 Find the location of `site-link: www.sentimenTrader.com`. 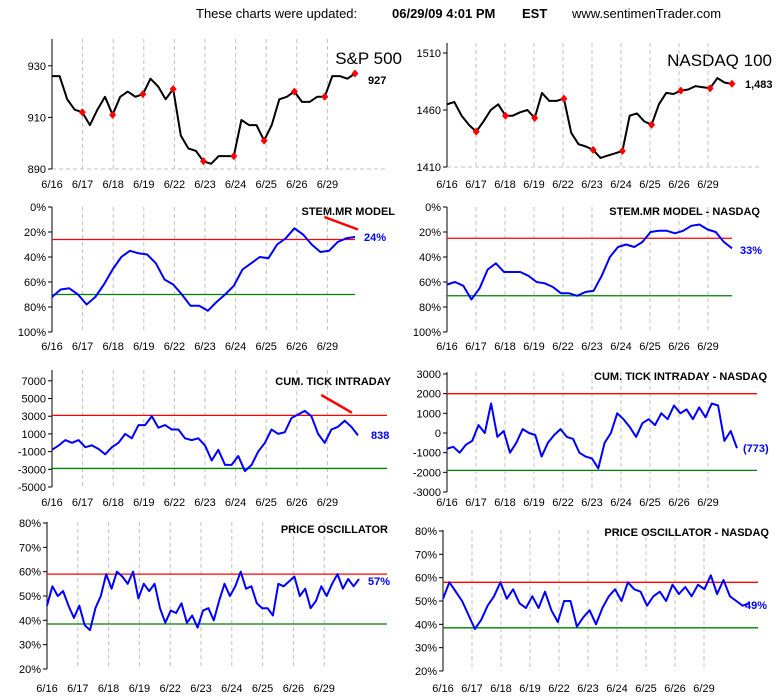

site-link: www.sentimenTrader.com is located at coordinates (647, 13).